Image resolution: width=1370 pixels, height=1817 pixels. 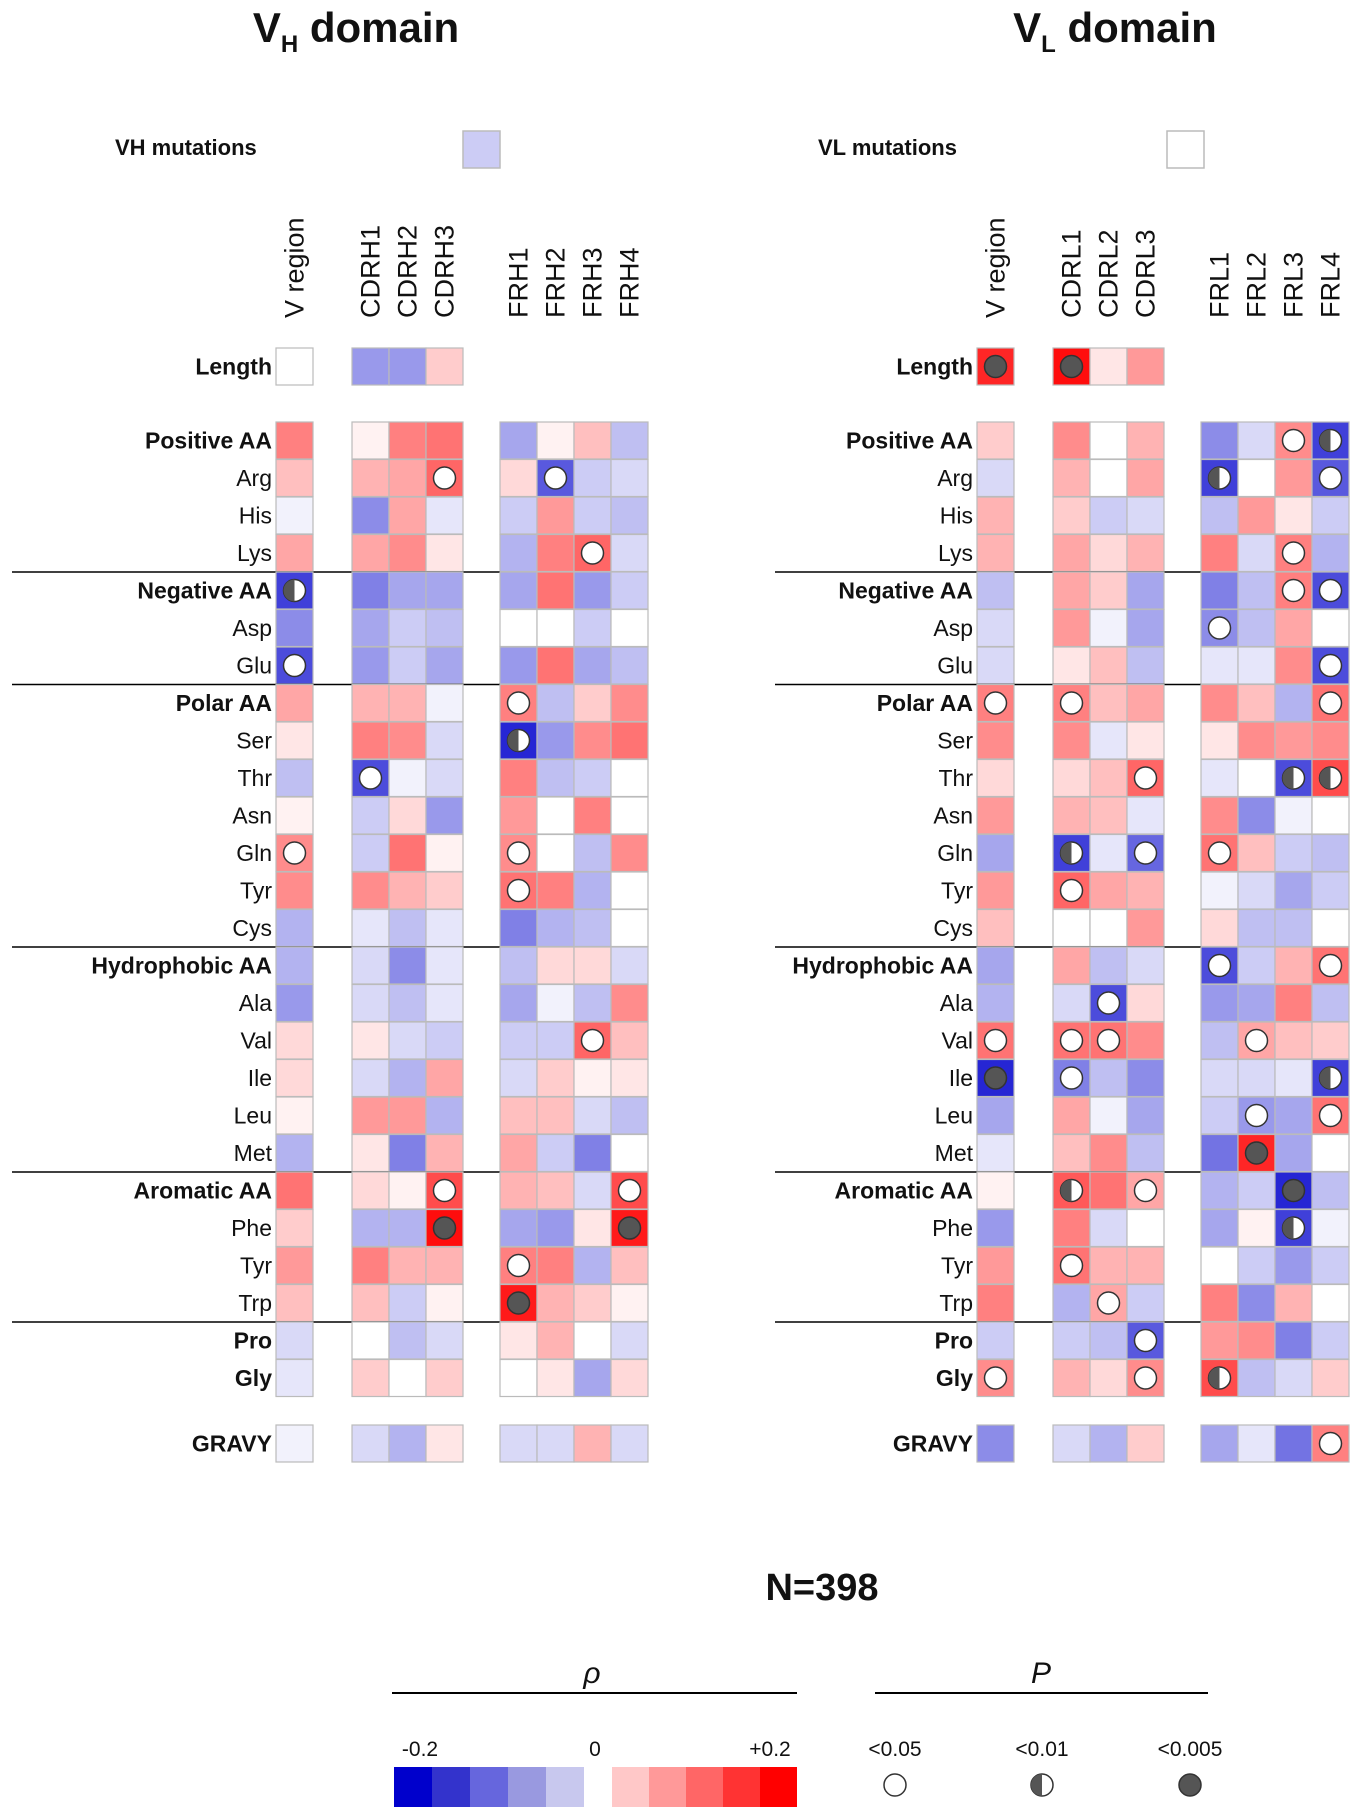 I want to click on vl-row-label: Positive AA, so click(x=909, y=441).